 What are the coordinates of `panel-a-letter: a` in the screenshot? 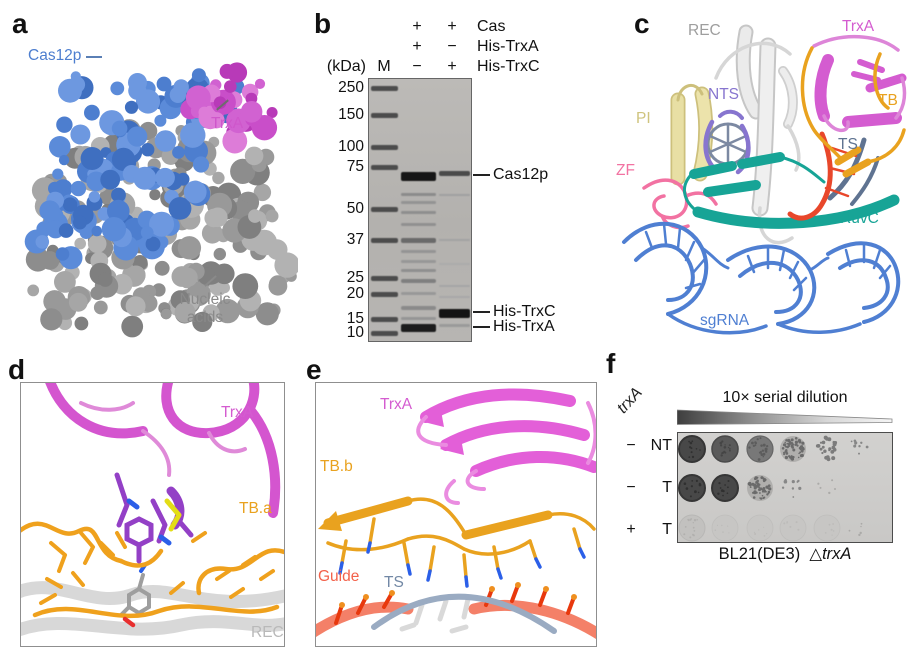 It's located at (20, 23).